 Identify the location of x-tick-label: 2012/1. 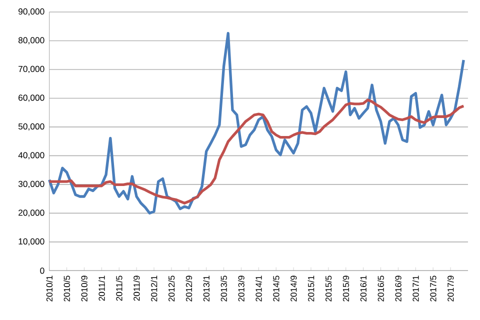
(154, 289).